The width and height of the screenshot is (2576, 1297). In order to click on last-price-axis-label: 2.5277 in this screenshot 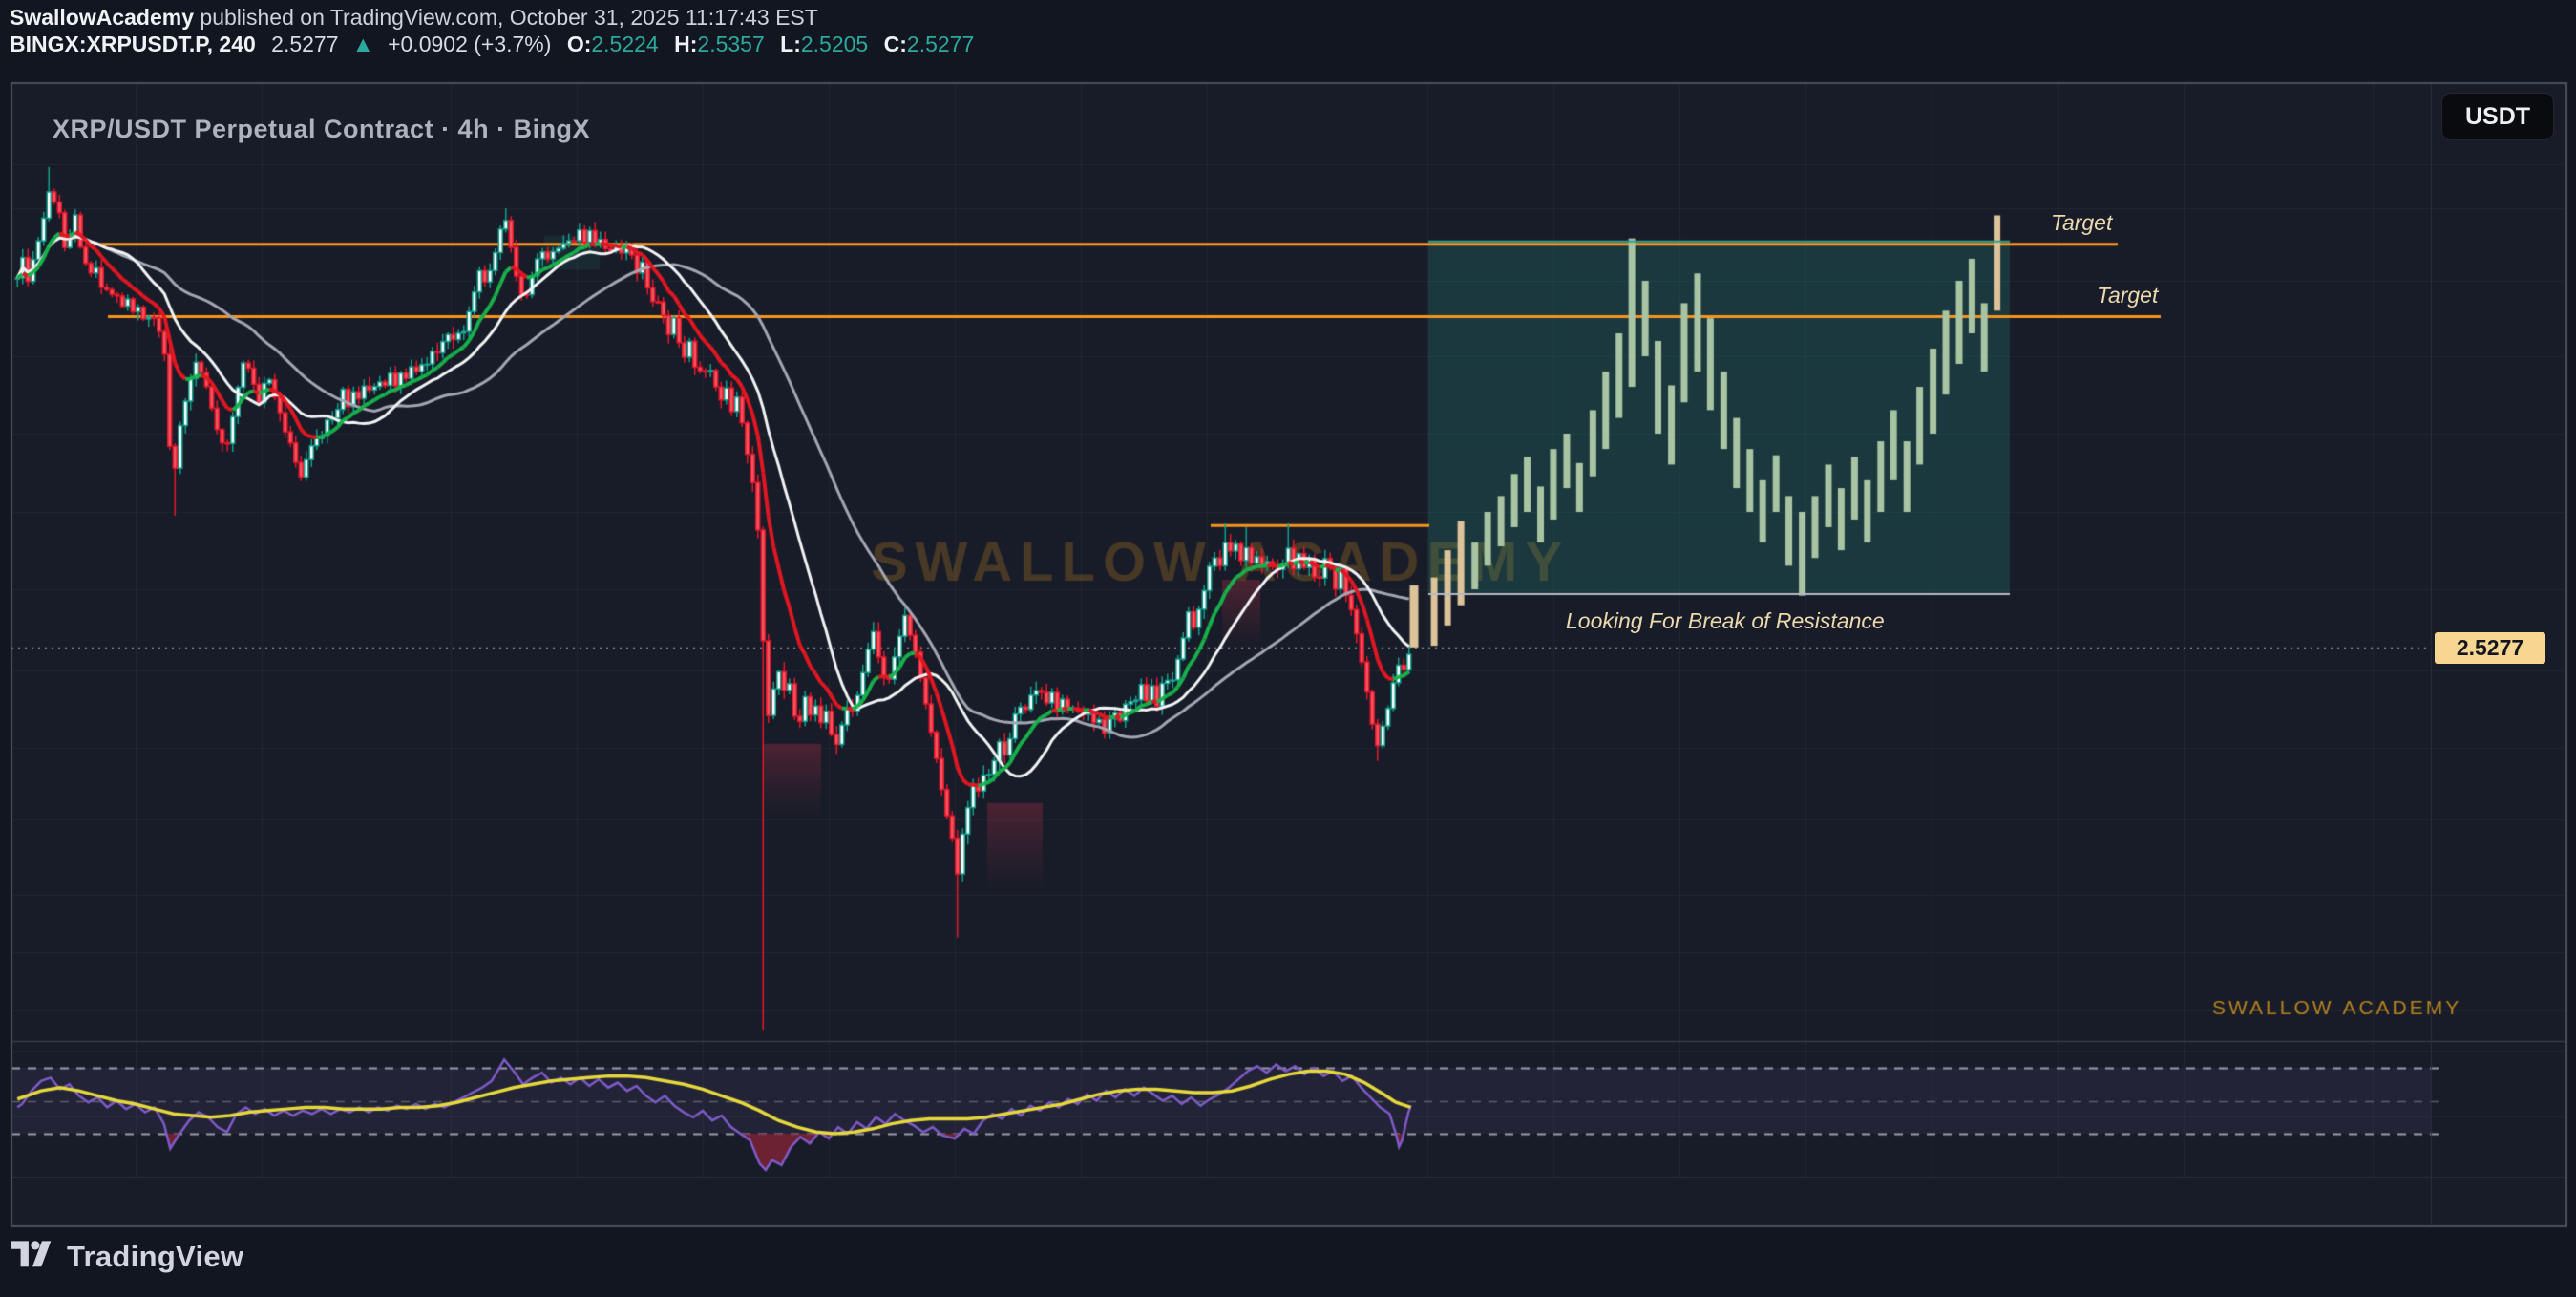, I will do `click(2490, 648)`.